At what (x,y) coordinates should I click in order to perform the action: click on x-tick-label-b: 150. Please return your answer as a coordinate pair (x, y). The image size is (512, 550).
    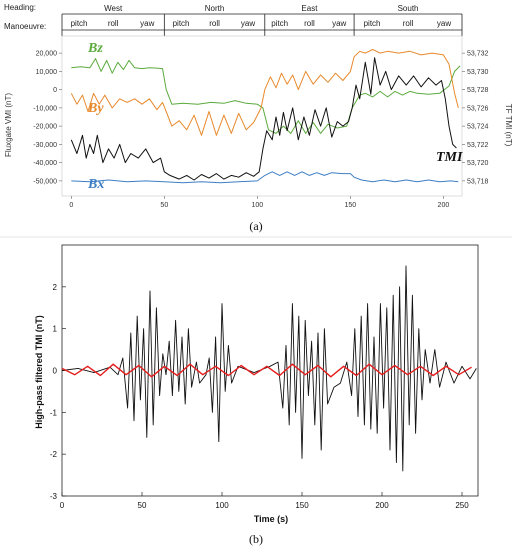
    Looking at the image, I should click on (302, 505).